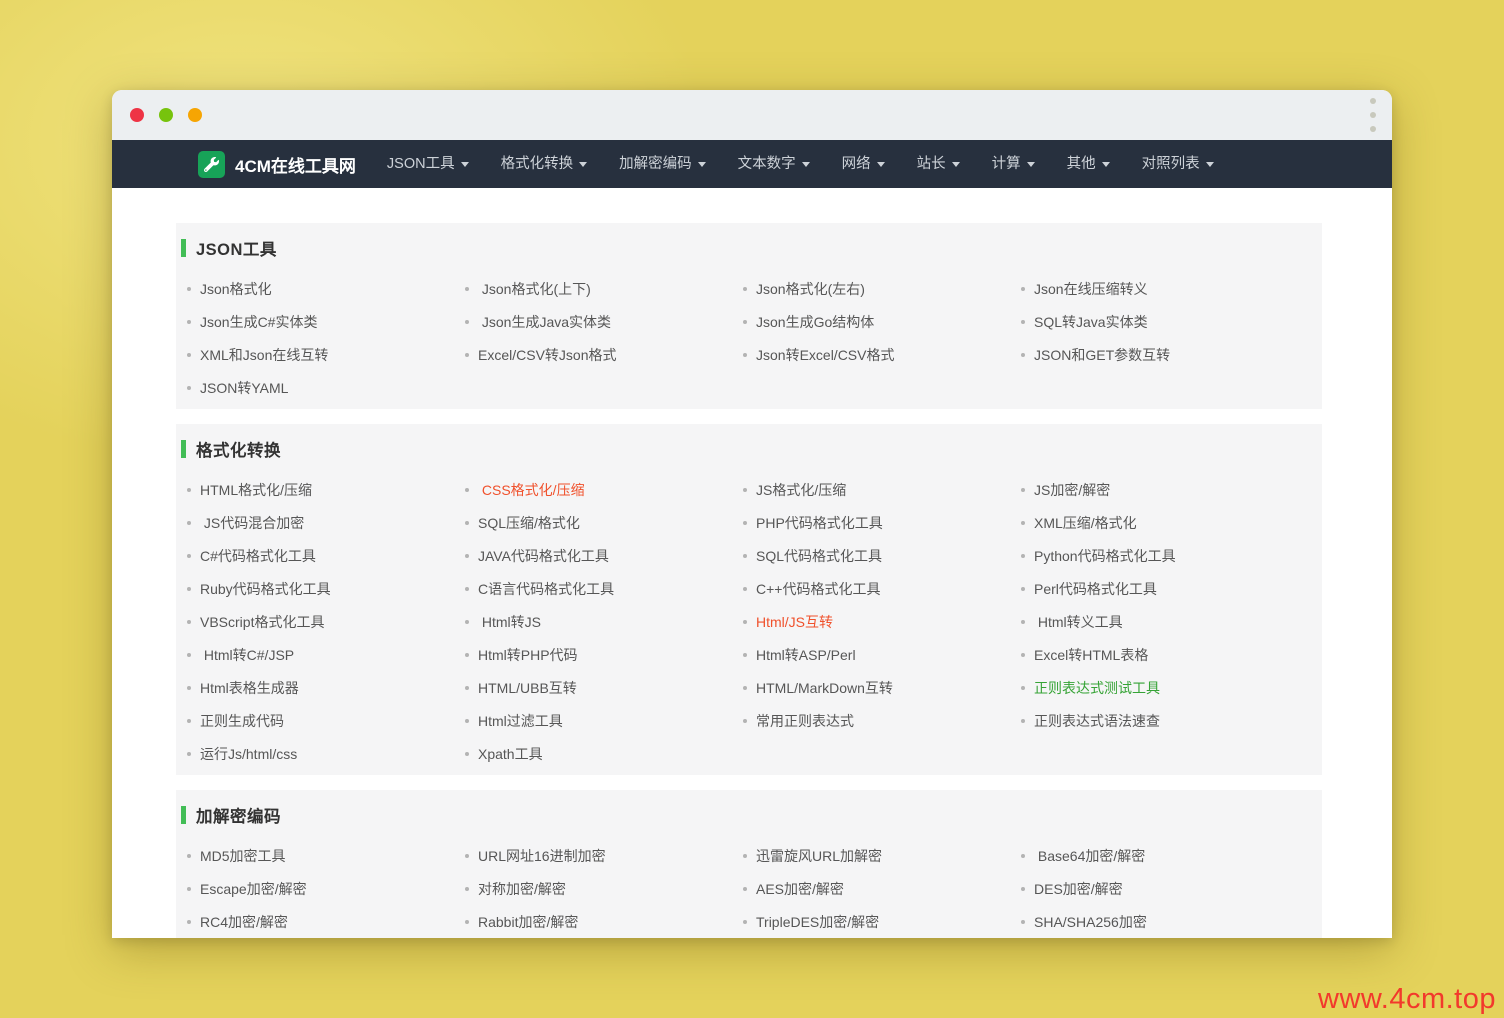  I want to click on tool-link: 对称加密/解密, so click(604, 888).